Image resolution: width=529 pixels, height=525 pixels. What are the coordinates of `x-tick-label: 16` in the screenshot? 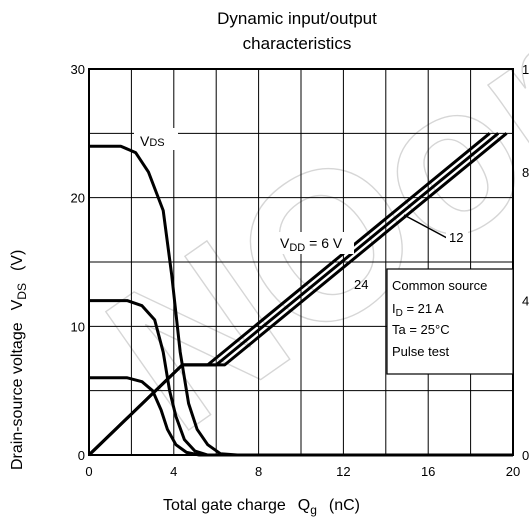 It's located at (428, 471).